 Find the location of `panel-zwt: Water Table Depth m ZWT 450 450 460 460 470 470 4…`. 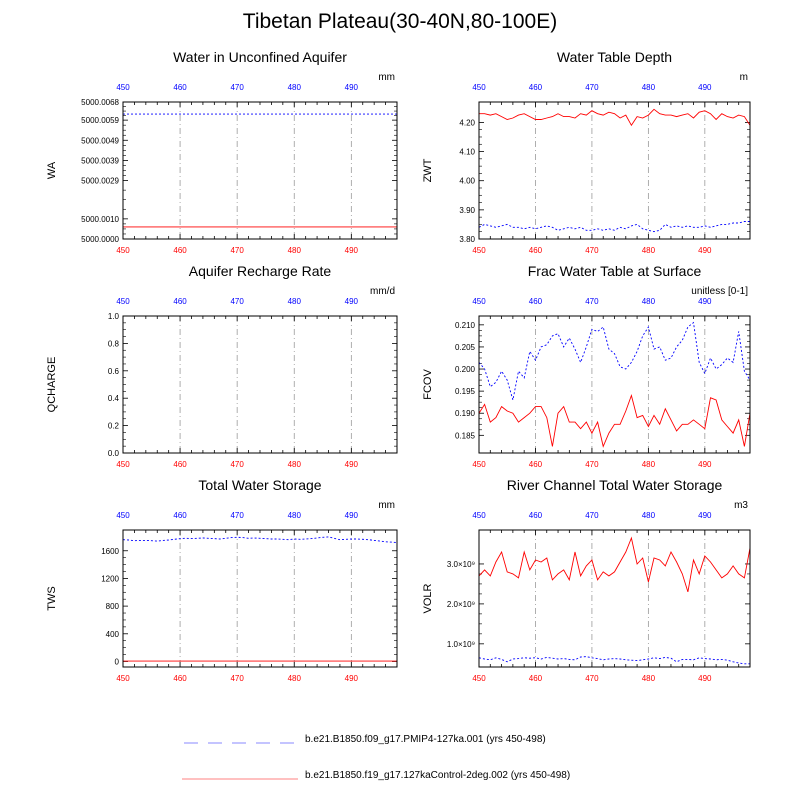

panel-zwt: Water Table Depth m ZWT 450 450 460 460 470 470 4… is located at coordinates (586, 152).